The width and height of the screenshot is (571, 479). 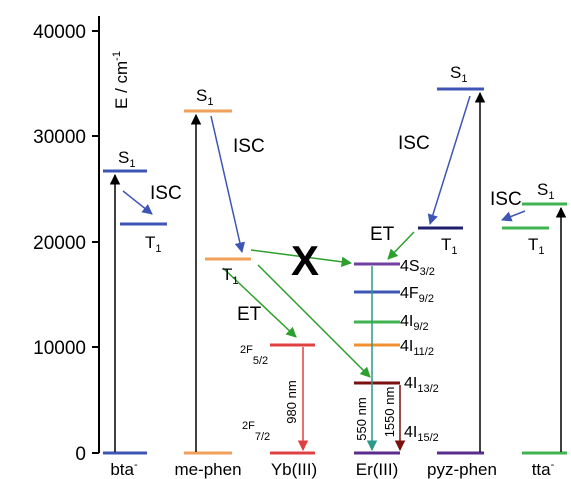 What do you see at coordinates (80, 454) in the screenshot?
I see `tick-label-0: 0` at bounding box center [80, 454].